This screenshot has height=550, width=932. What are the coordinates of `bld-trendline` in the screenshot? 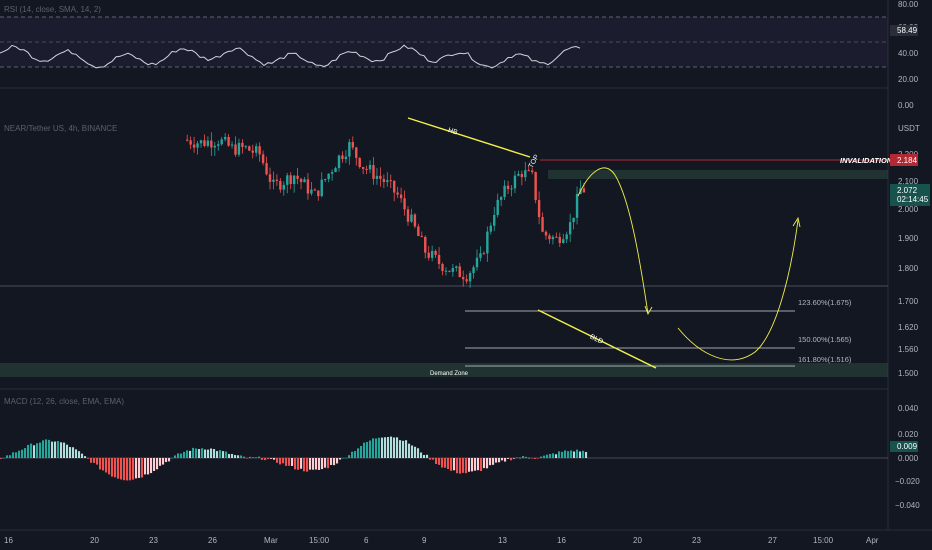 It's located at (597, 339).